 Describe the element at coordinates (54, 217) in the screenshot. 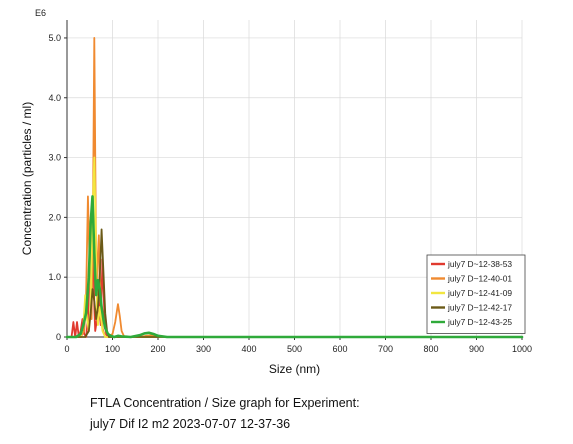

I see `y-tick-label: 2.0` at that location.